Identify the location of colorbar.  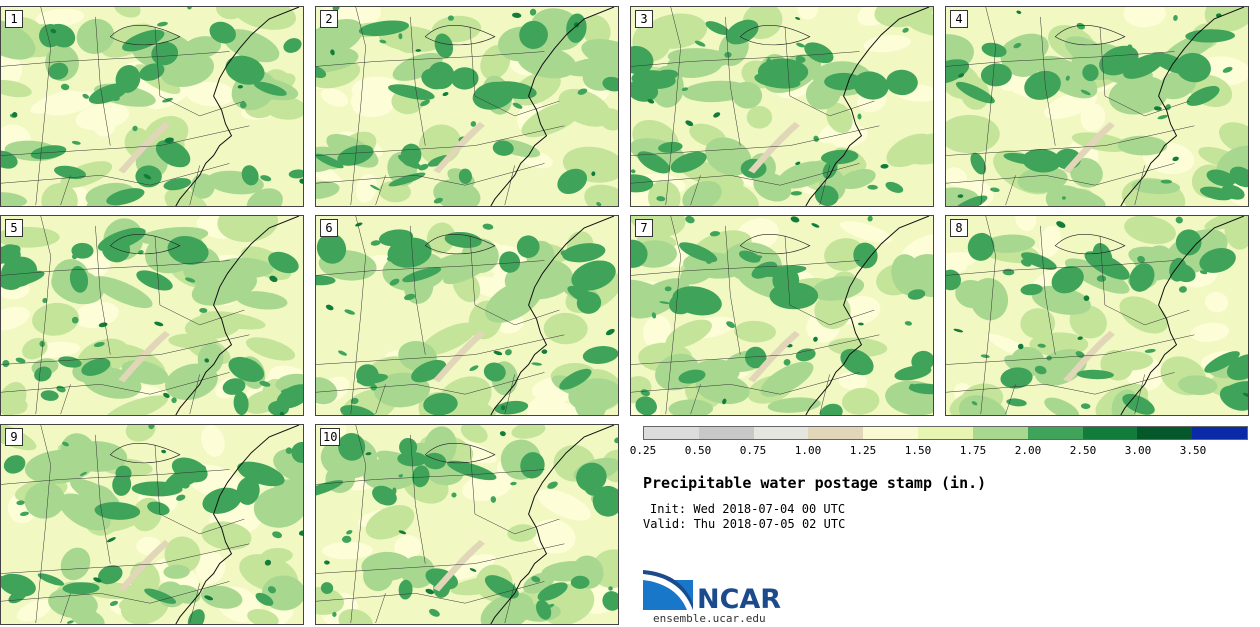
(945, 433).